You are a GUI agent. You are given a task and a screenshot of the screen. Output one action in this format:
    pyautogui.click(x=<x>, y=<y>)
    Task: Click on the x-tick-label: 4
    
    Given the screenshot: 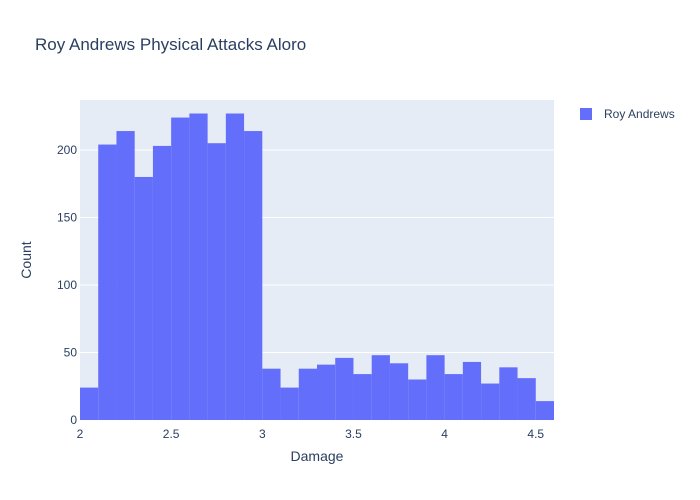 What is the action you would take?
    pyautogui.click(x=444, y=434)
    